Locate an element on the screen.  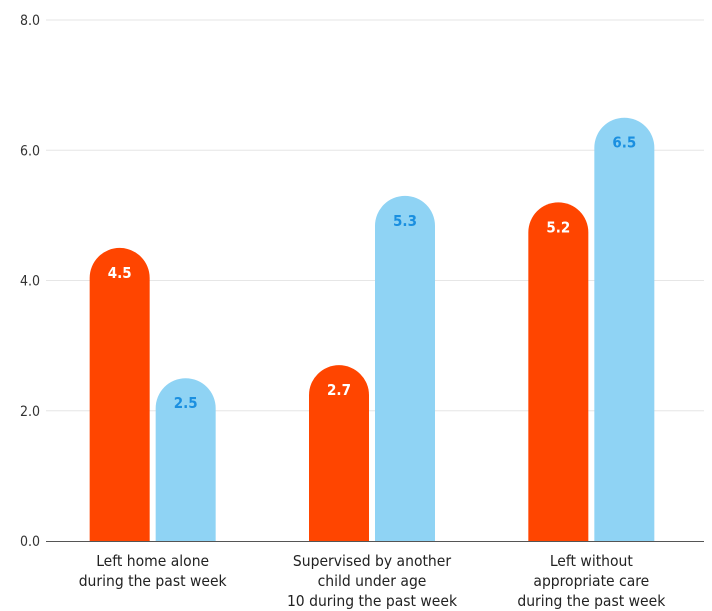
data-label: 2.5 is located at coordinates (186, 403).